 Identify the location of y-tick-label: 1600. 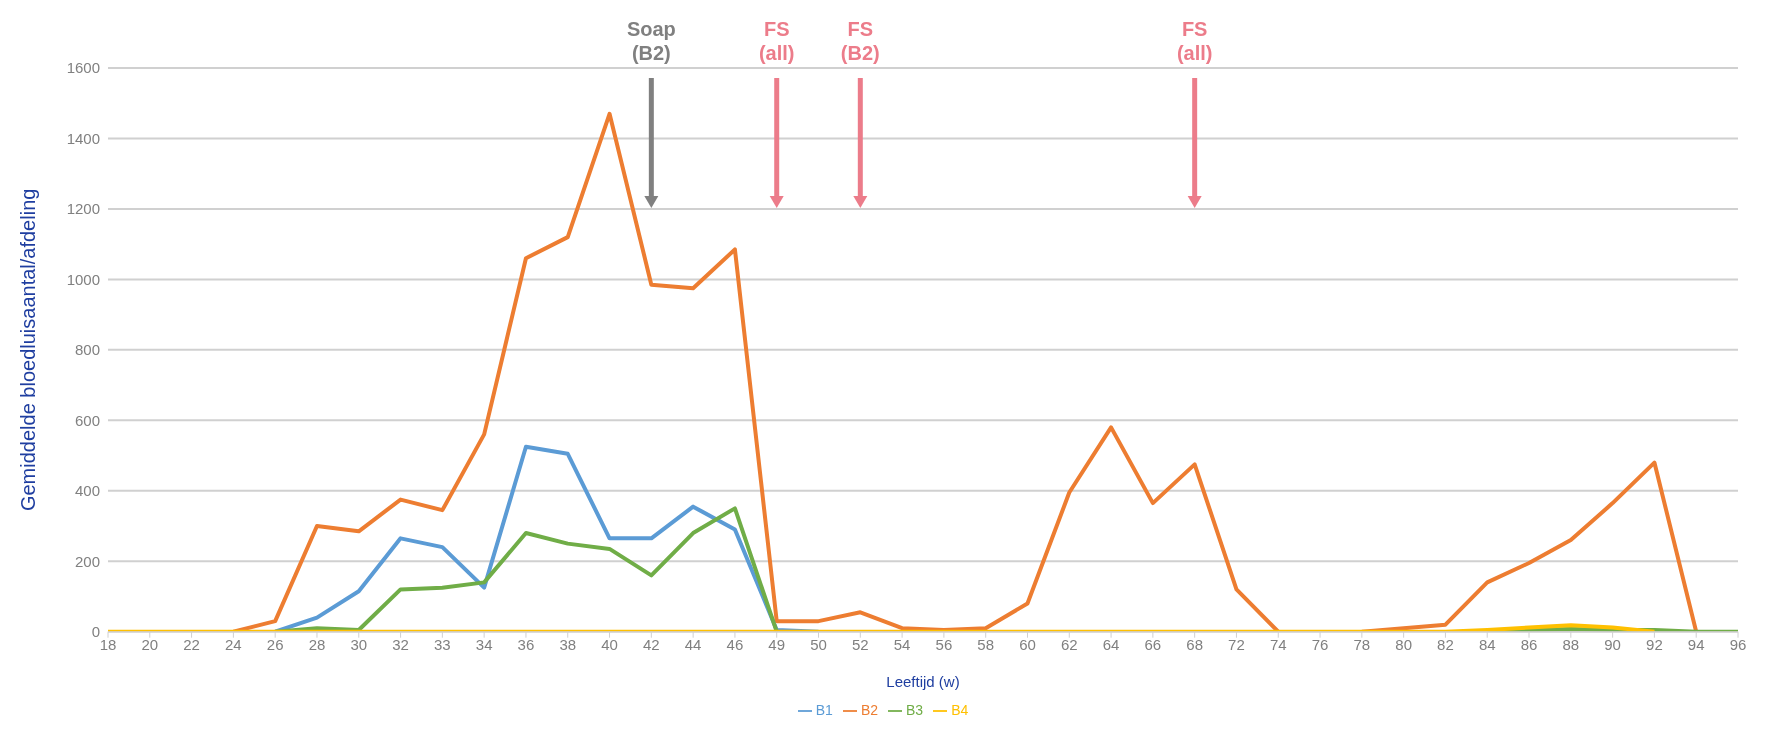
(83, 68).